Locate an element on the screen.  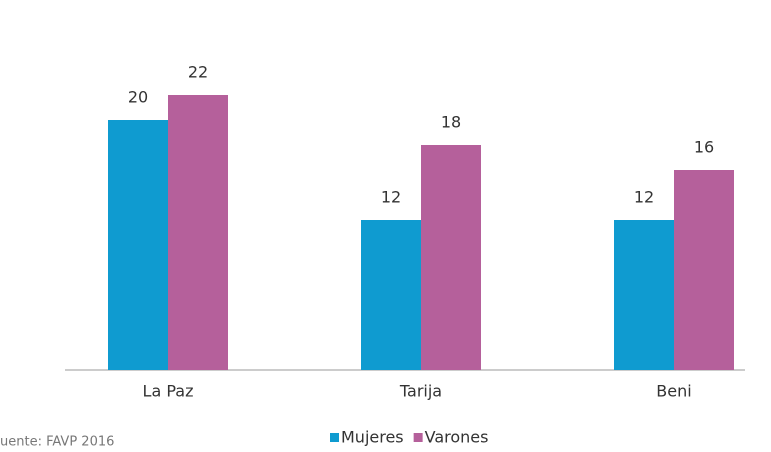
data-label: 20 is located at coordinates (138, 97).